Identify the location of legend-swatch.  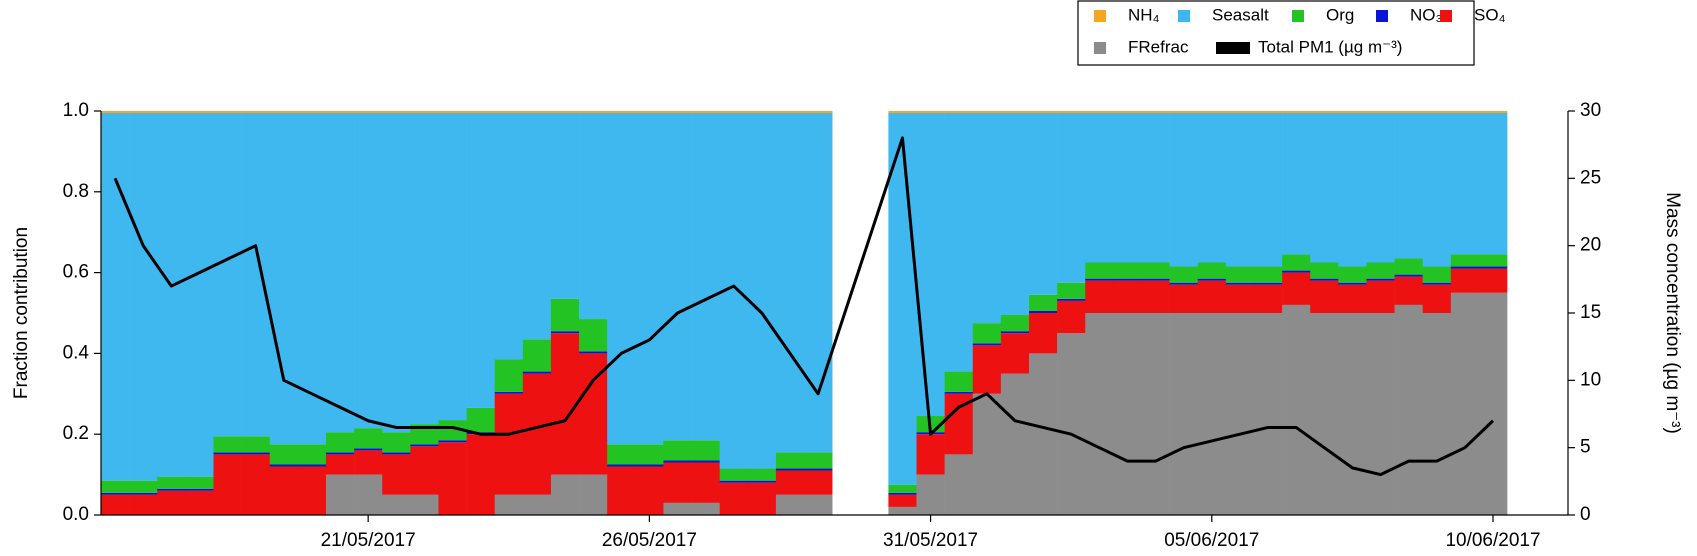
(1100, 16).